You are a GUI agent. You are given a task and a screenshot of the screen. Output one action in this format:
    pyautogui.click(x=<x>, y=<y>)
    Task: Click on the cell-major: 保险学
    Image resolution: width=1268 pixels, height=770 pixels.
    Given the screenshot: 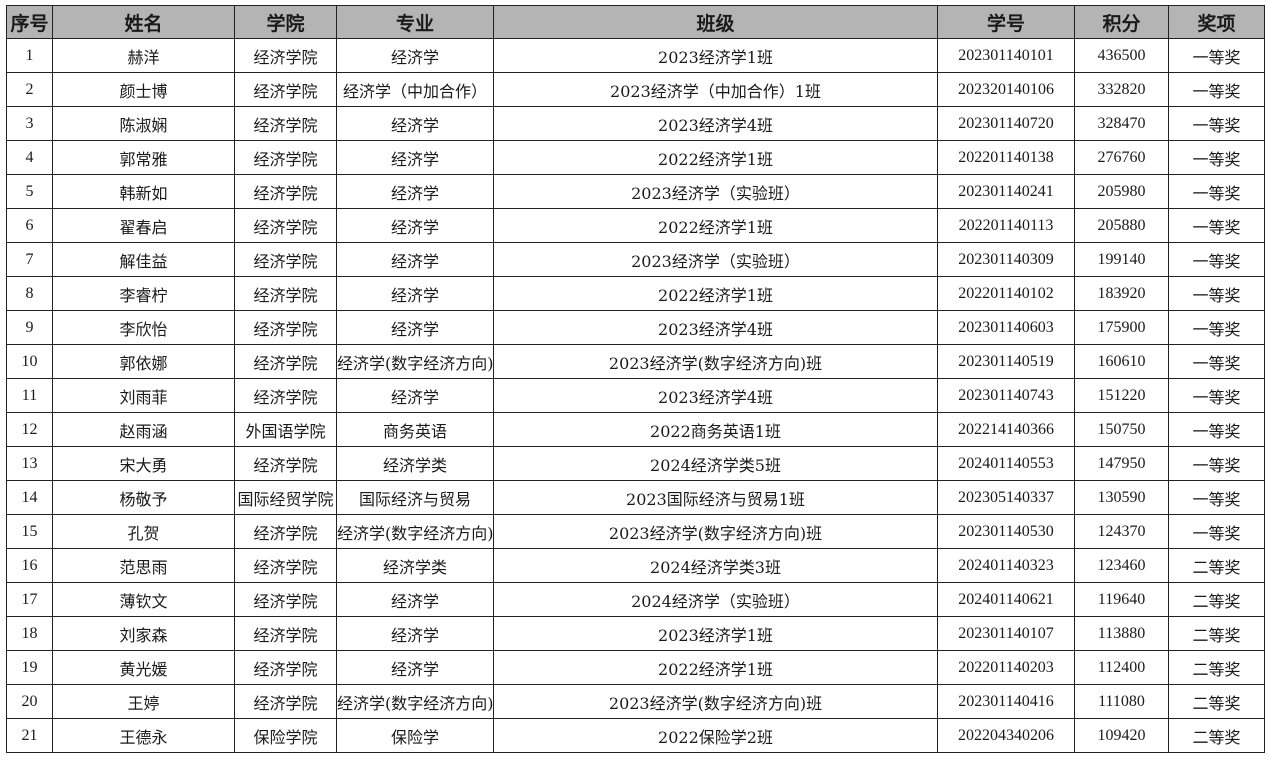 What is the action you would take?
    pyautogui.click(x=415, y=735)
    